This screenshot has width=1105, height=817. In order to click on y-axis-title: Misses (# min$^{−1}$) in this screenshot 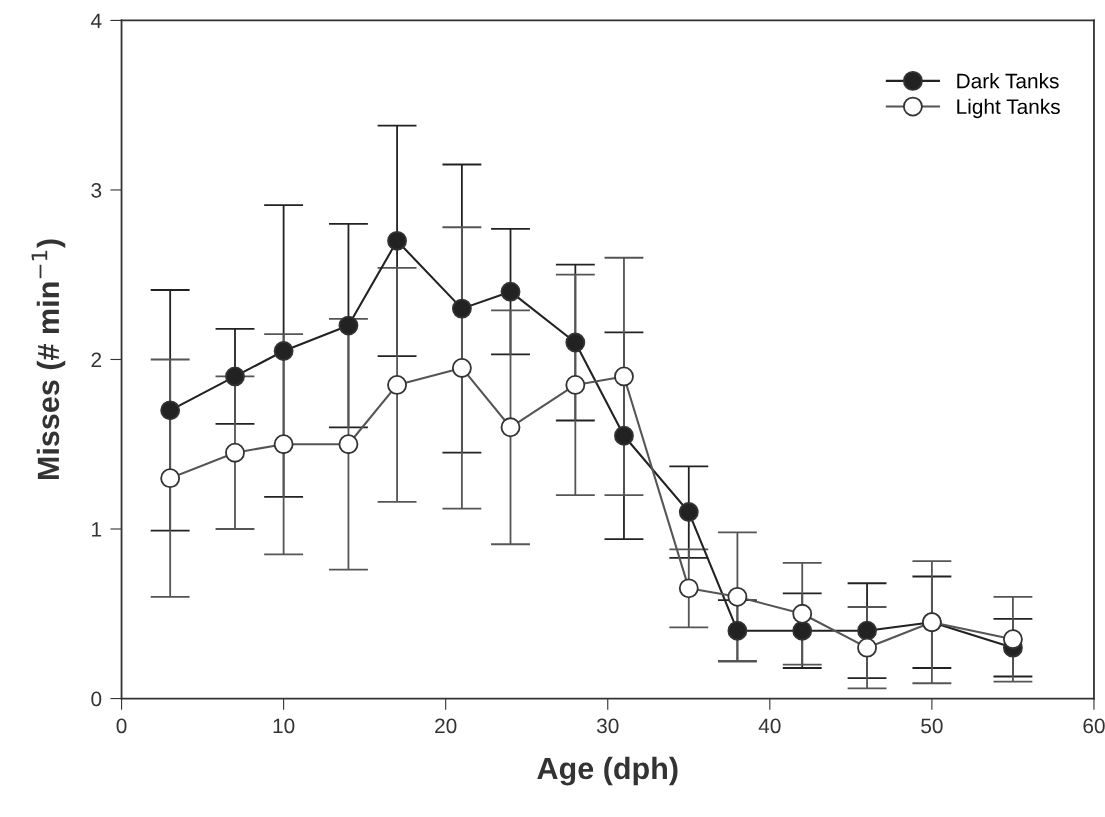, I will do `click(48, 359)`.